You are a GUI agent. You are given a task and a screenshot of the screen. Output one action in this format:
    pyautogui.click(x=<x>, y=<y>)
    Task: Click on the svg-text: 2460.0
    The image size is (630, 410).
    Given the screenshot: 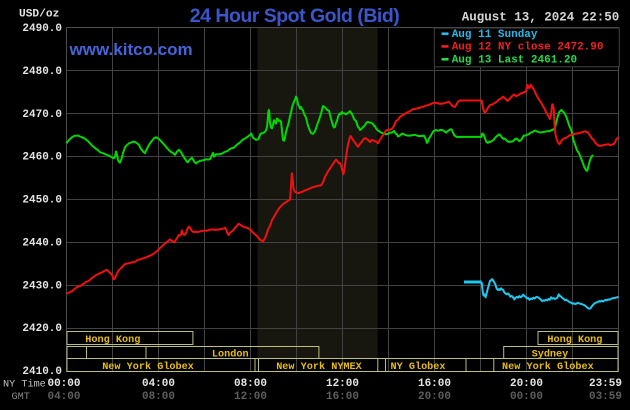 What is the action you would take?
    pyautogui.click(x=42, y=158)
    